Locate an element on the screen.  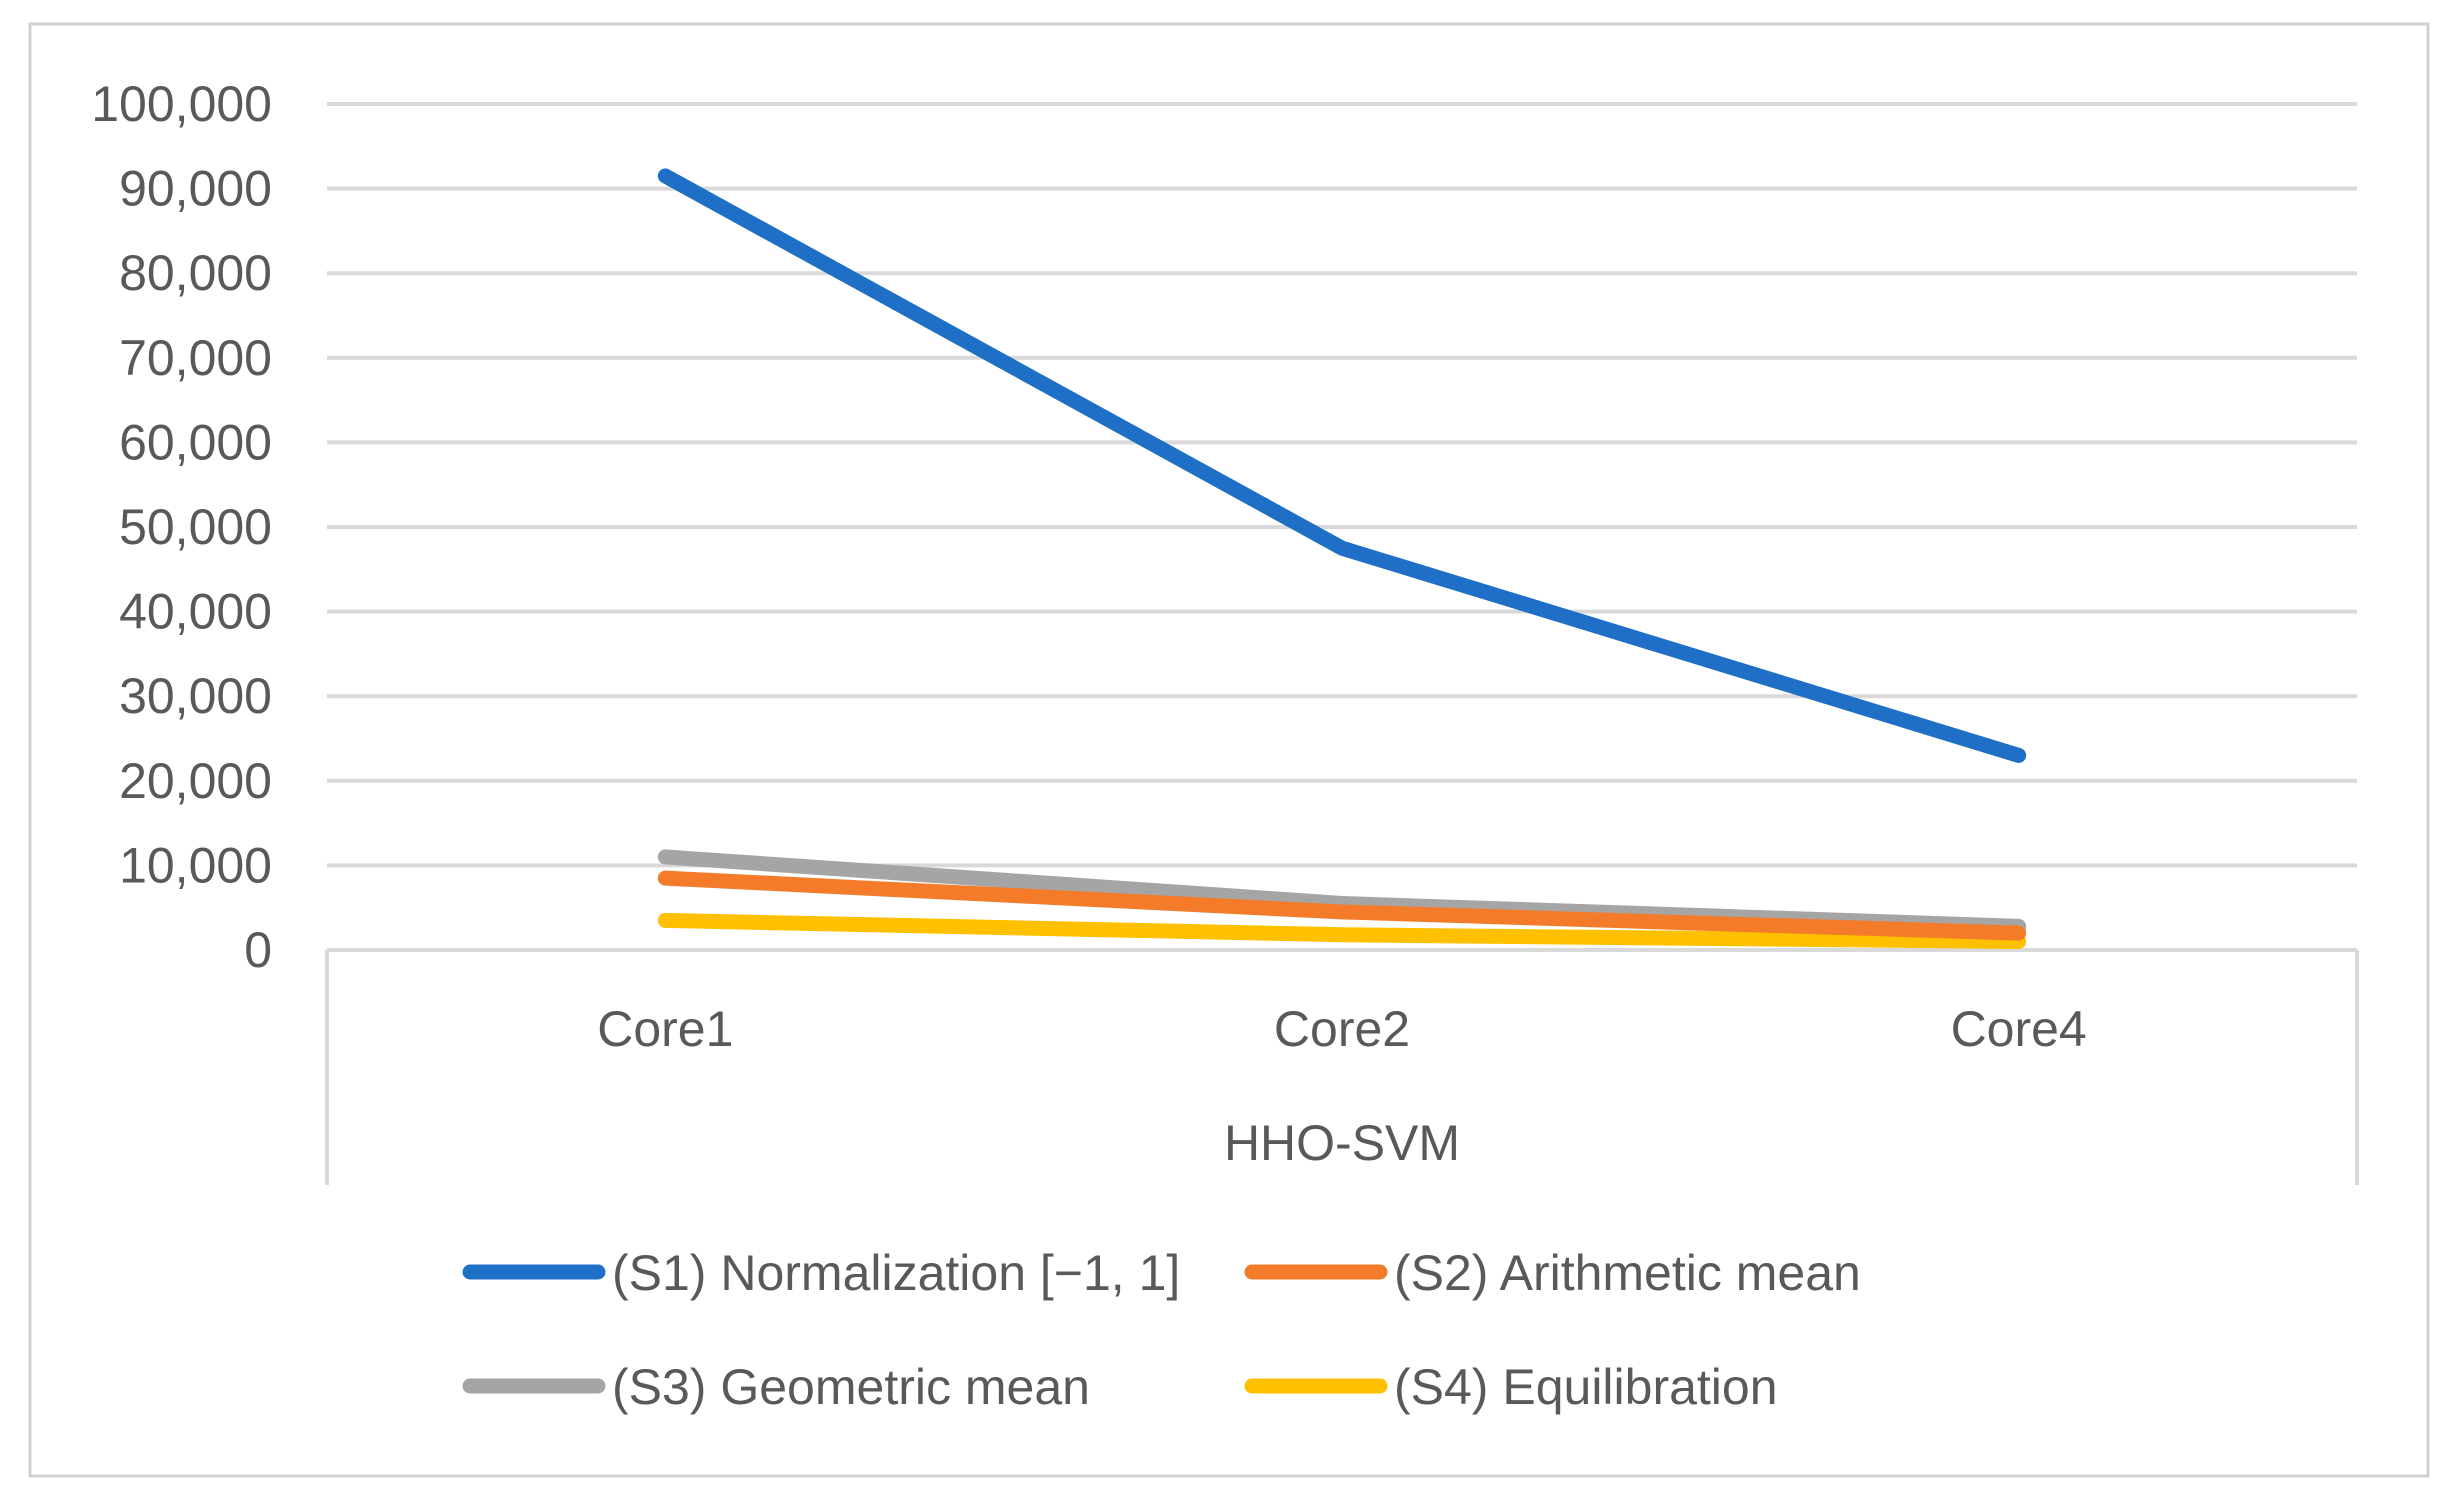
y-tick-label: 20,000 is located at coordinates (195, 781).